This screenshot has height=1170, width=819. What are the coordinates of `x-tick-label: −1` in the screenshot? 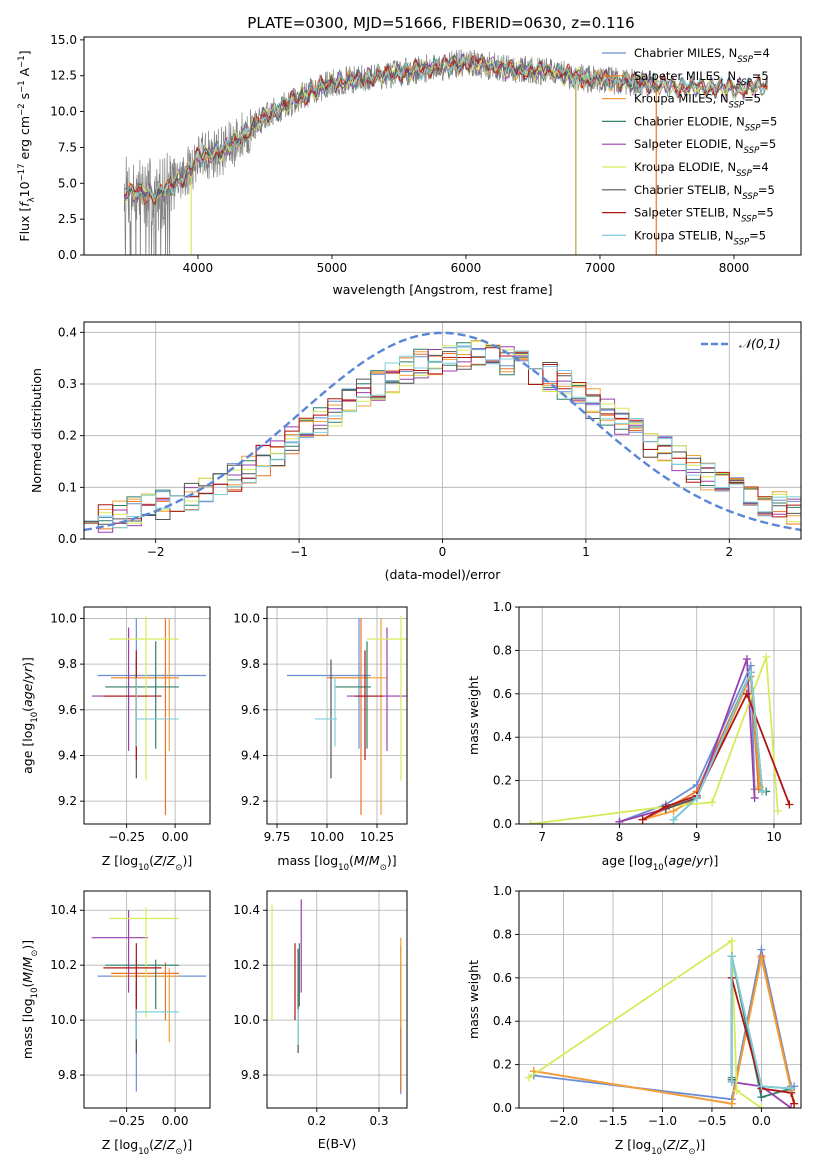 It's located at (299, 552).